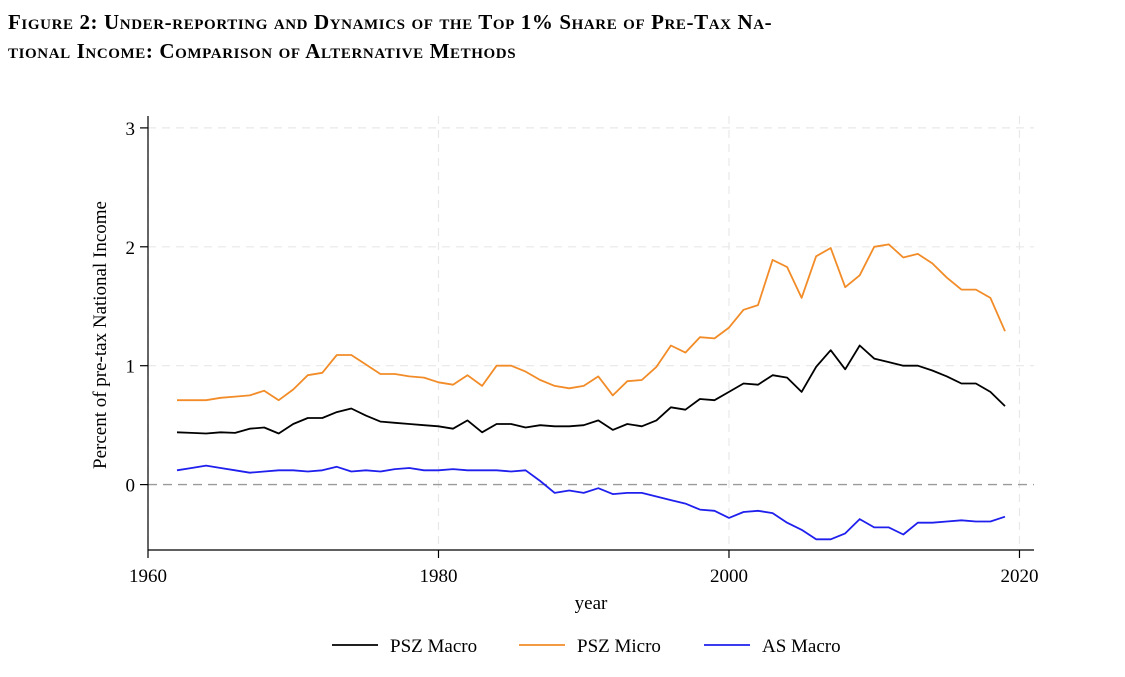 This screenshot has width=1125, height=677. Describe the element at coordinates (1019, 576) in the screenshot. I see `x-tick-label: 2020` at that location.